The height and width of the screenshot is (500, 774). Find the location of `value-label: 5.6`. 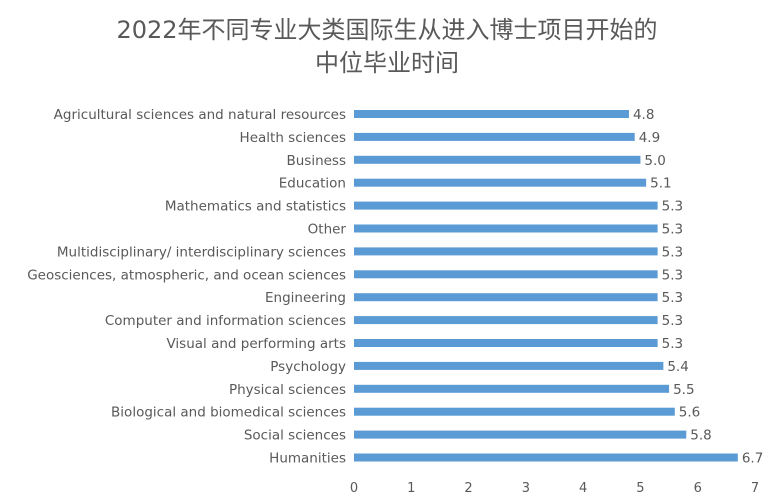

value-label: 5.6 is located at coordinates (689, 413).